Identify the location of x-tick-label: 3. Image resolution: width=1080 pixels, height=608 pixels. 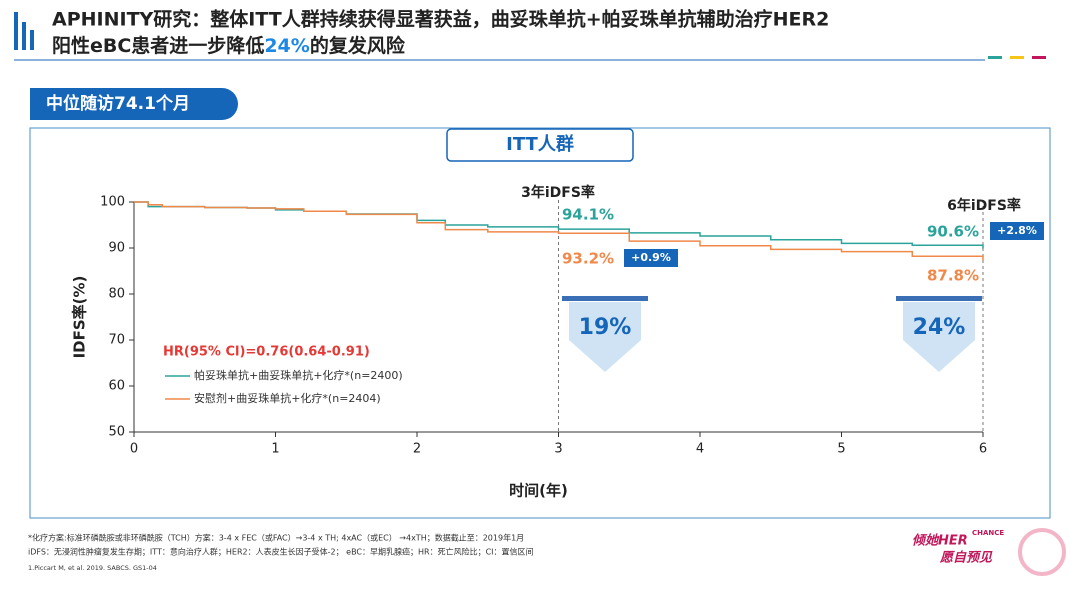
(558, 449).